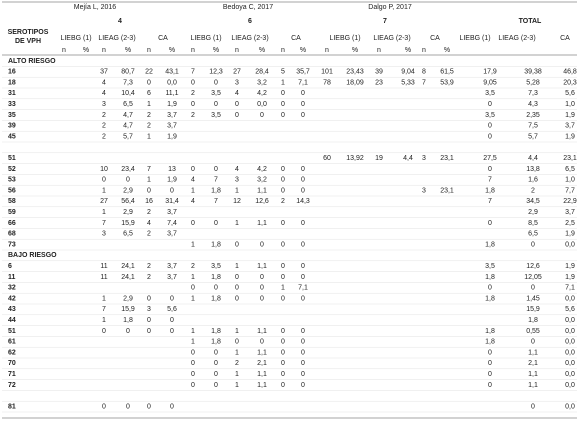 This screenshot has width=579, height=428. I want to click on cell: 6,5, so click(533, 234).